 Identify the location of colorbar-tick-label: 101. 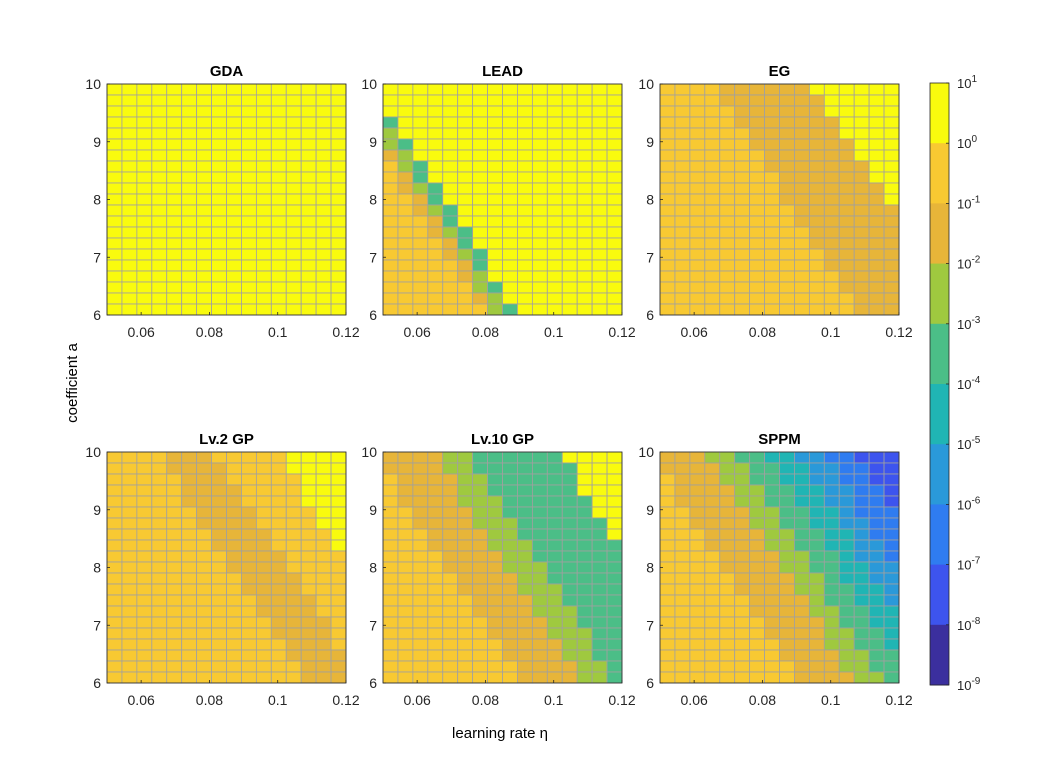
(967, 82).